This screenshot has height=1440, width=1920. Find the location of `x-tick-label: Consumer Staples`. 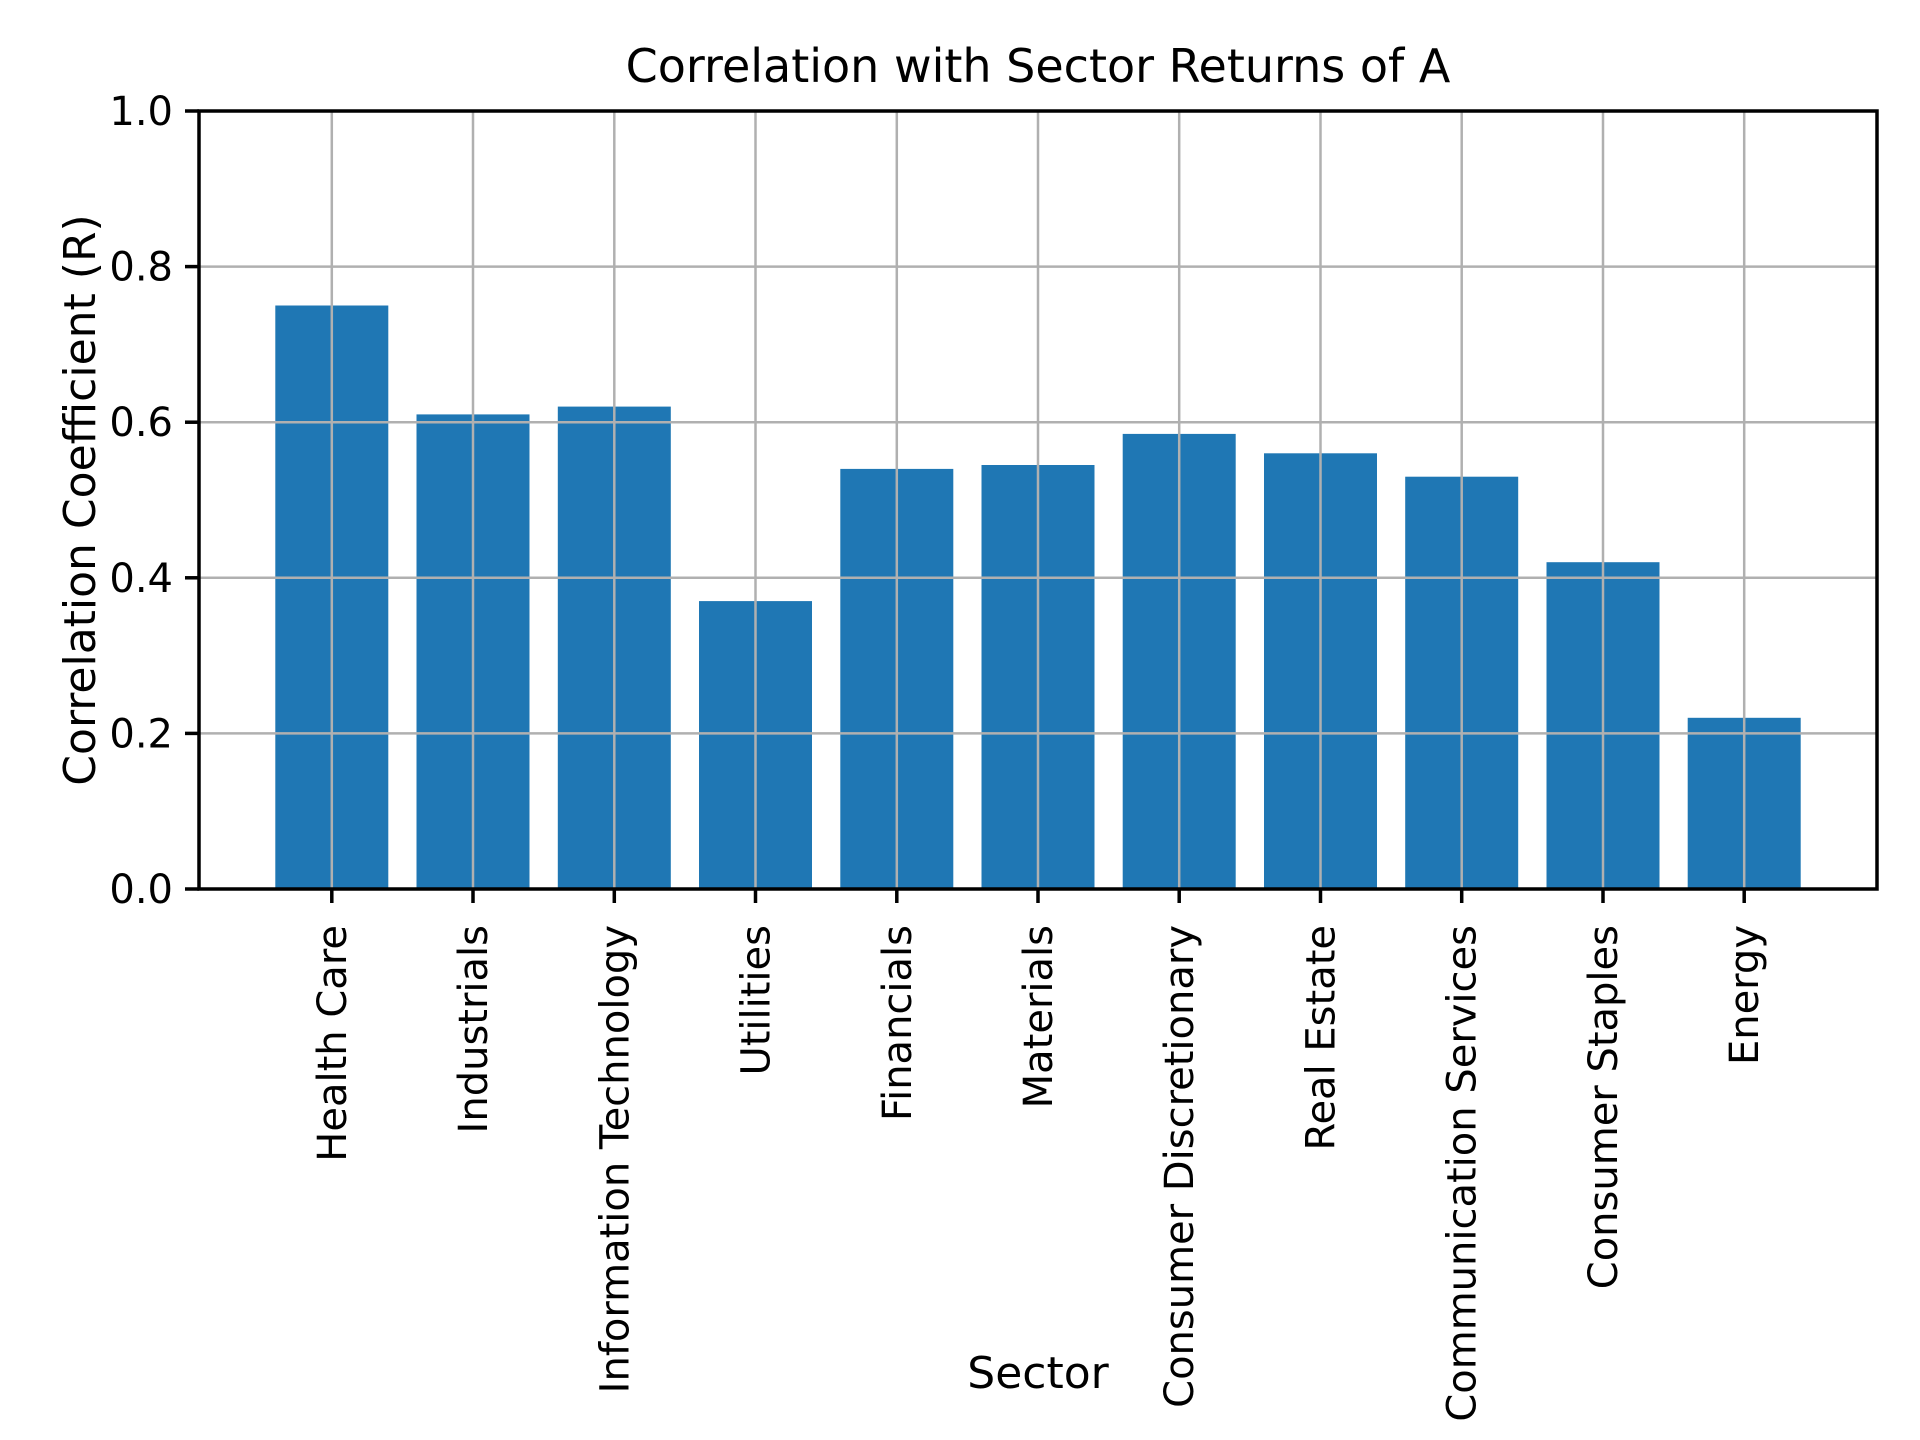

x-tick-label: Consumer Staples is located at coordinates (1604, 1107).